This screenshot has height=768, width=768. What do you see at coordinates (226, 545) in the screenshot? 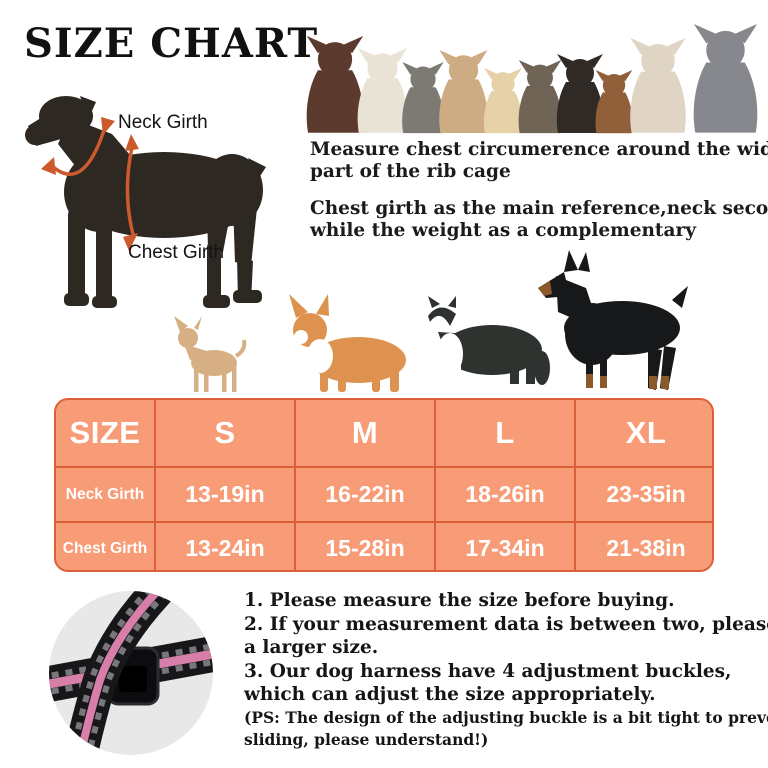
I see `chest-girth-s: 13-24in` at bounding box center [226, 545].